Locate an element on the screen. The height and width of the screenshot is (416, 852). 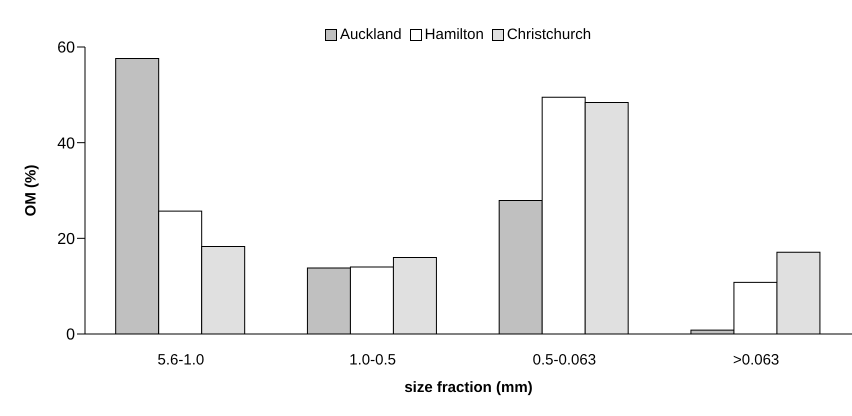
y-tick-label: 40 is located at coordinates (66, 143).